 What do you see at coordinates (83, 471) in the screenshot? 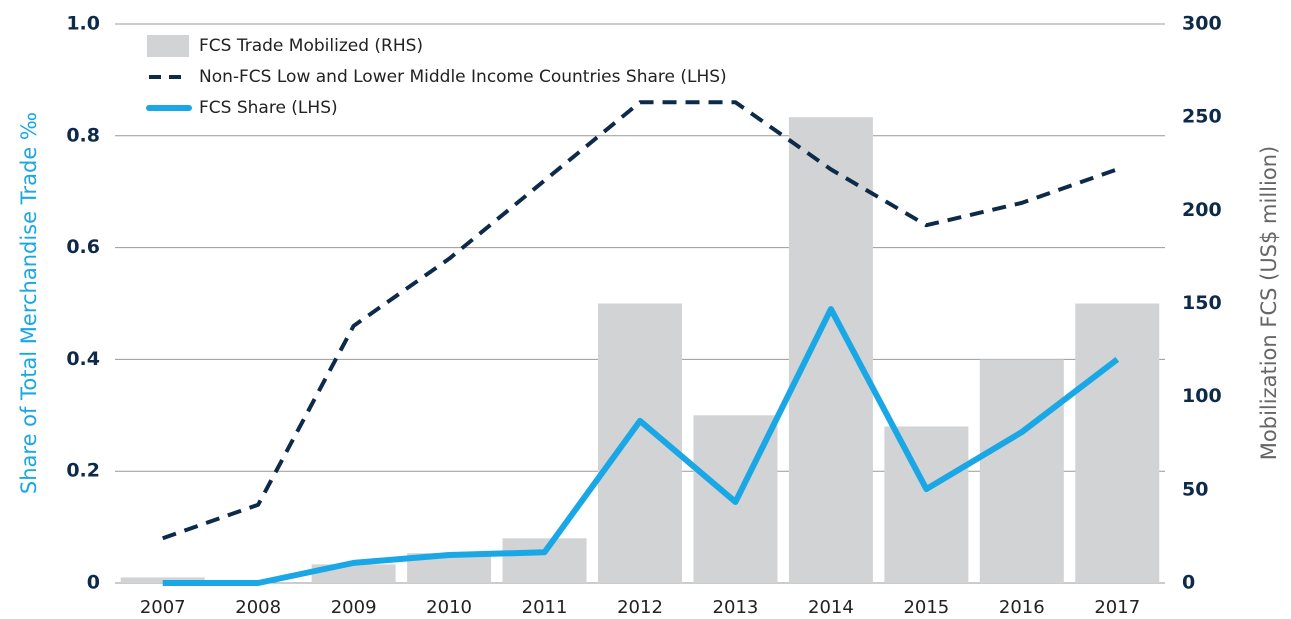
I see `y-tick-label: 0.2` at bounding box center [83, 471].